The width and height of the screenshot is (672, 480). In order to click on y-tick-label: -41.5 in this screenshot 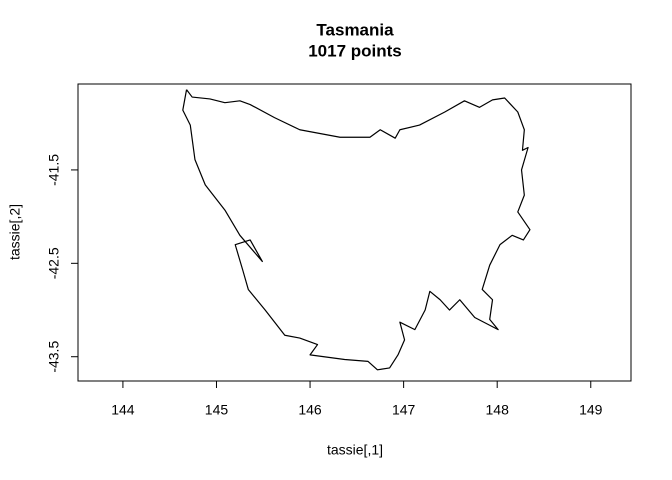, I will do `click(54, 170)`.